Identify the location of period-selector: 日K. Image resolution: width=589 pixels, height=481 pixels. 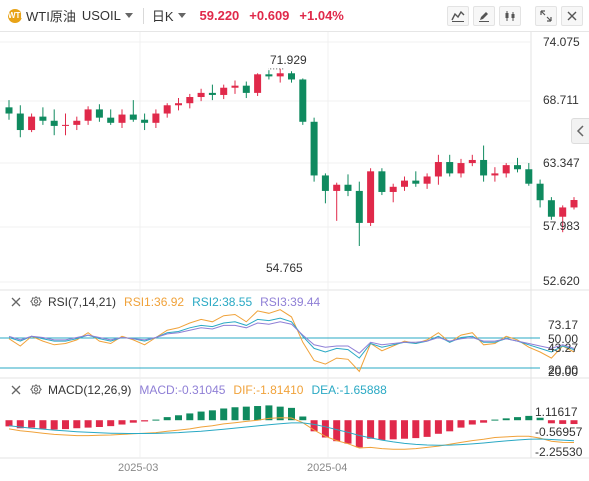
(169, 15).